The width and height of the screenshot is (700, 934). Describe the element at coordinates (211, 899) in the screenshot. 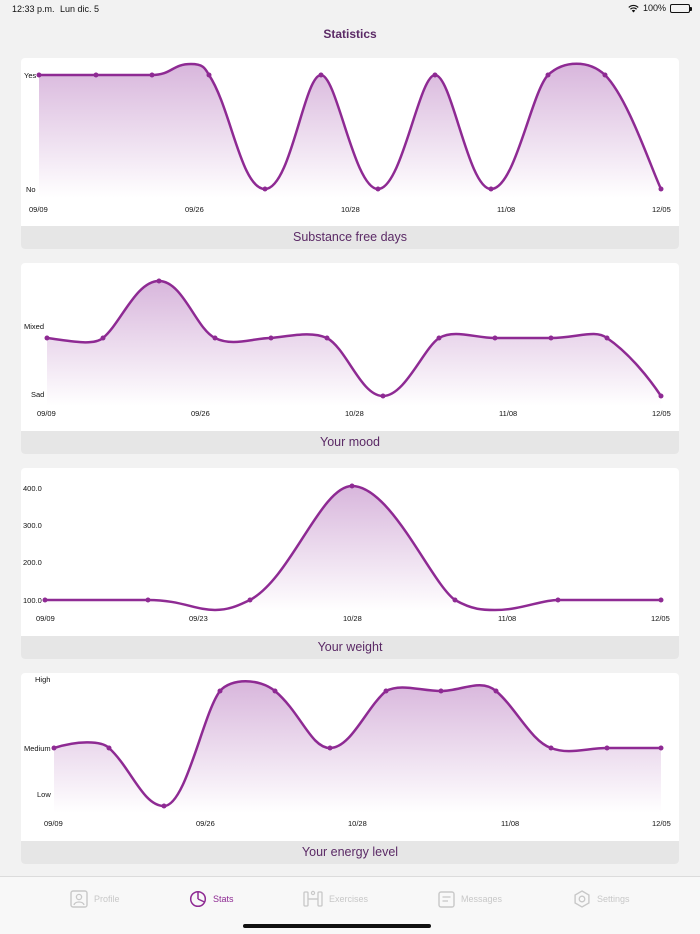

I see `tab-stats: Stats` at that location.